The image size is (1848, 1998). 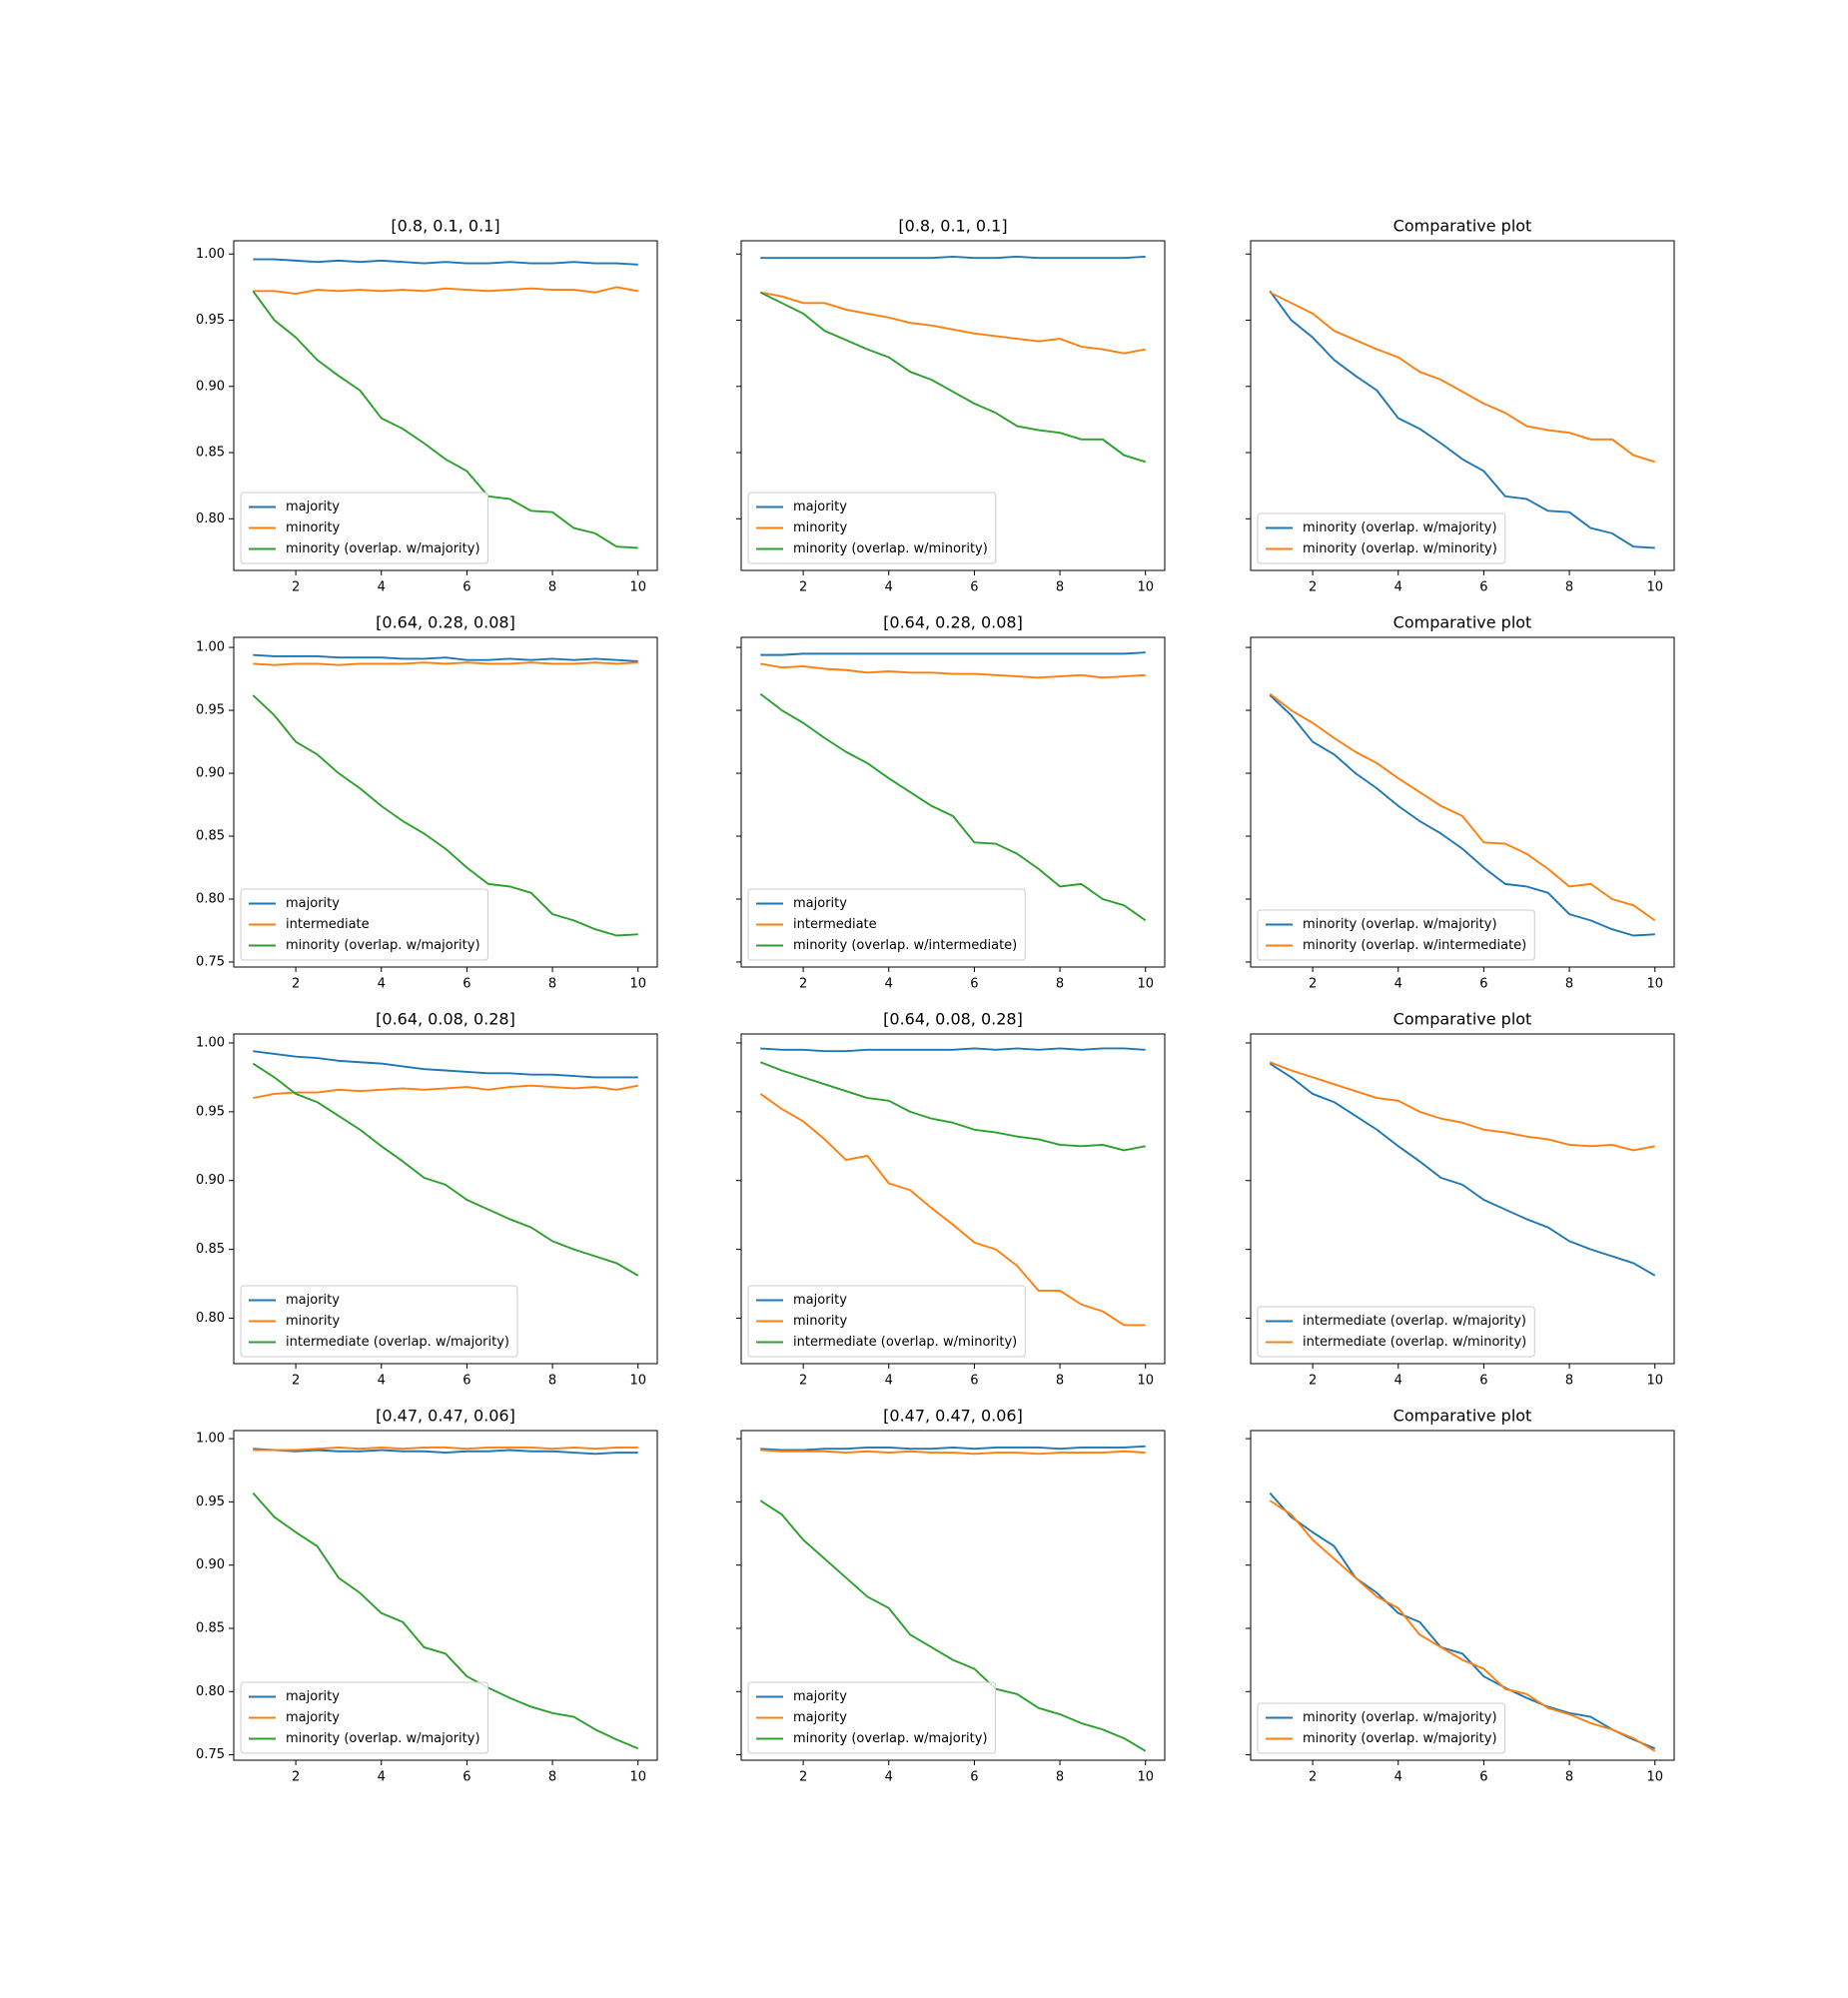 What do you see at coordinates (953, 622) in the screenshot?
I see `subplot-title: [0.64, 0.28, 0.08]` at bounding box center [953, 622].